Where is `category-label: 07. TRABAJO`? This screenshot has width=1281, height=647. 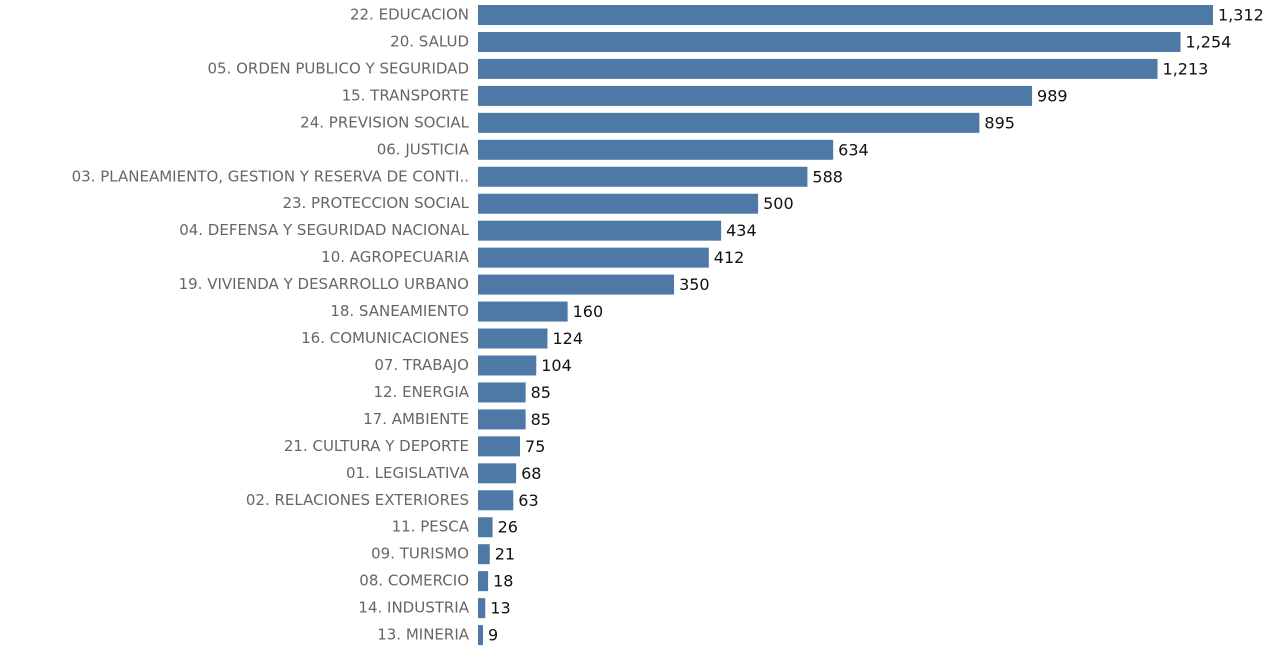 category-label: 07. TRABAJO is located at coordinates (421, 365).